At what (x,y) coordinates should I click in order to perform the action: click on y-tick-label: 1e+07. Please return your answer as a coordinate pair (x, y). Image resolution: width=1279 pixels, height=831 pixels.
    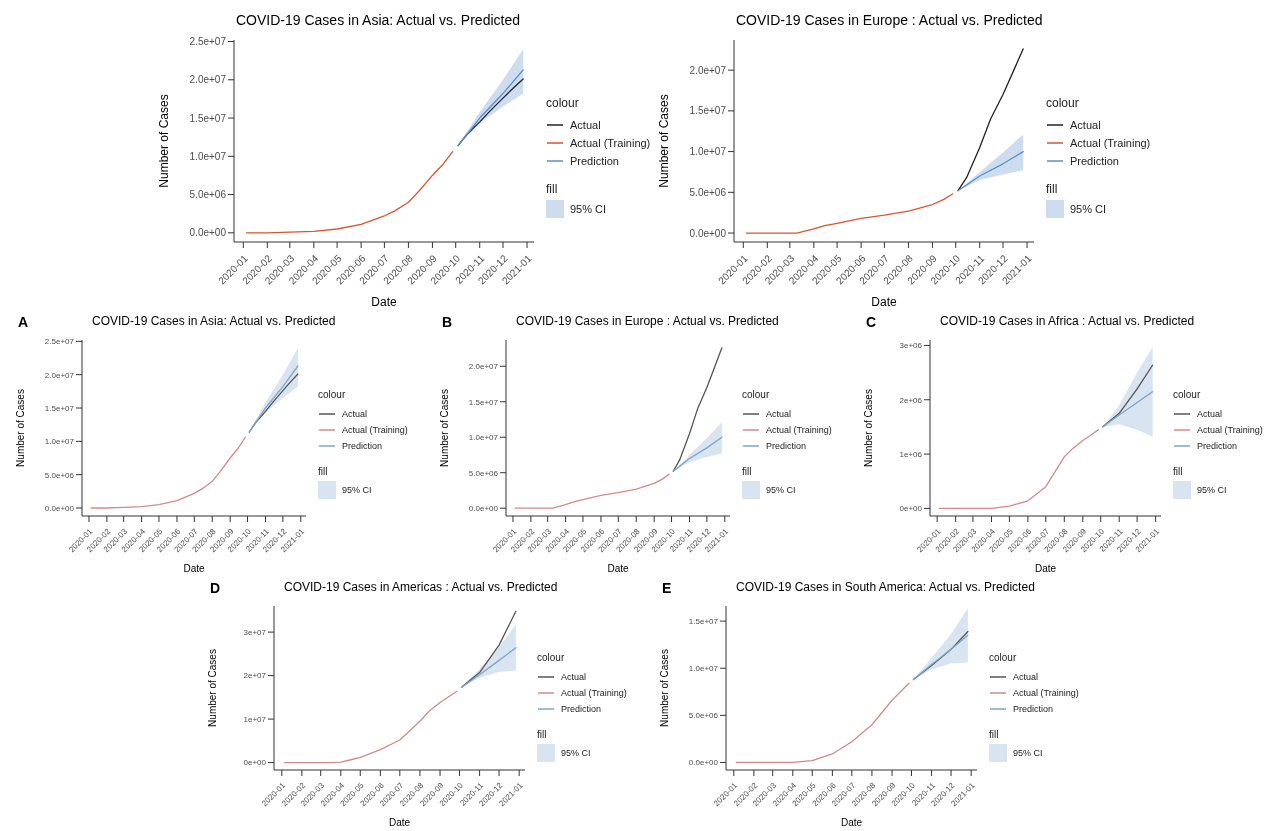
    Looking at the image, I should click on (255, 719).